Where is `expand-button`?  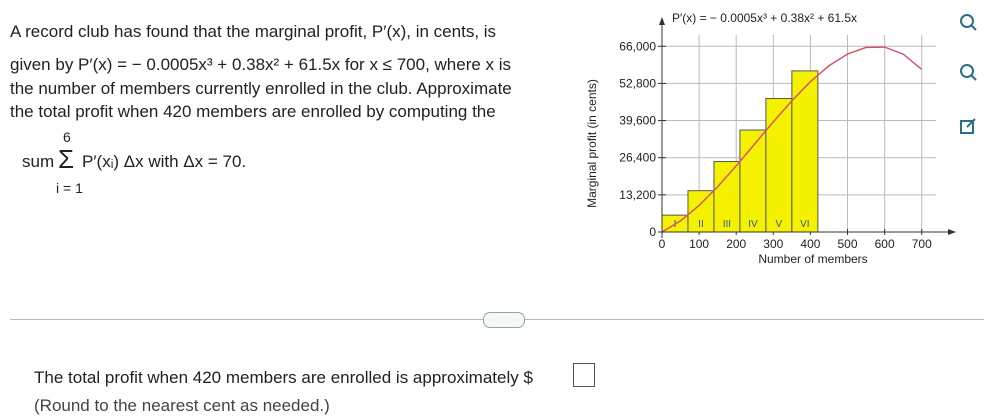 expand-button is located at coordinates (504, 320).